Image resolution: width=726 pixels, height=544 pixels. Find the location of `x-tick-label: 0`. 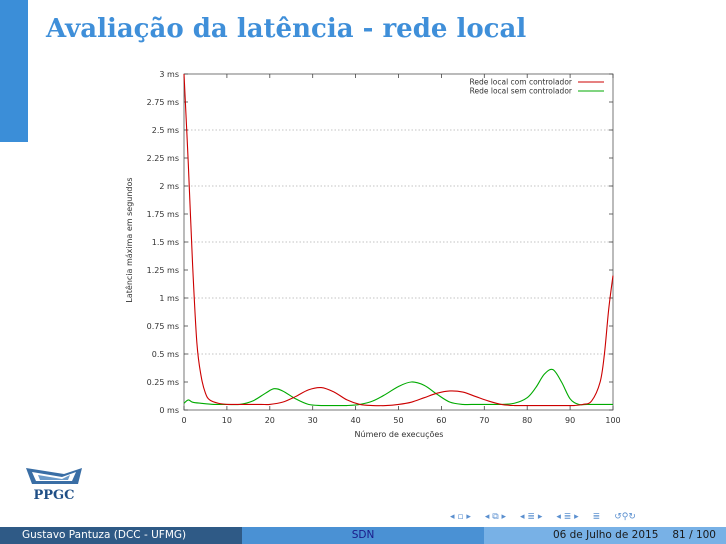

x-tick-label: 0 is located at coordinates (183, 420).